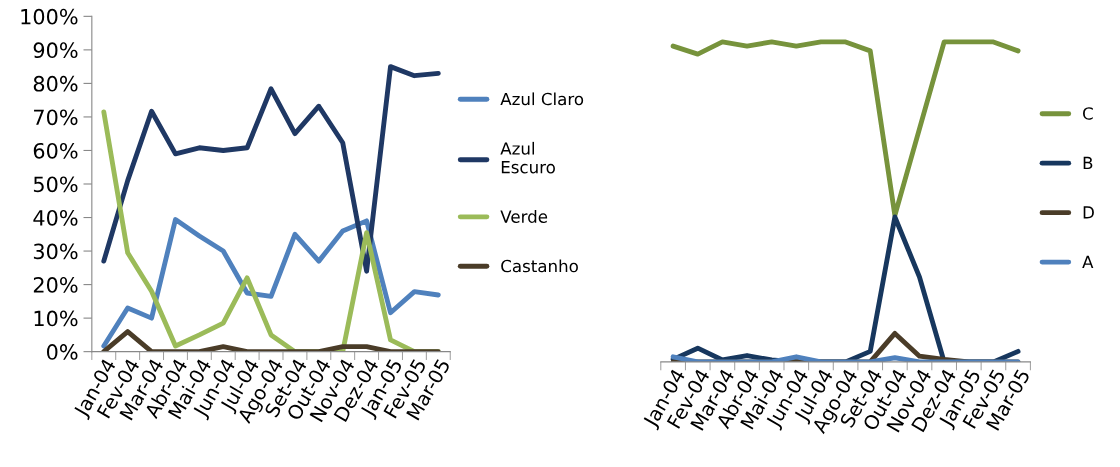 This screenshot has width=1120, height=467. What do you see at coordinates (542, 99) in the screenshot?
I see `legend-label: Azul Claro` at bounding box center [542, 99].